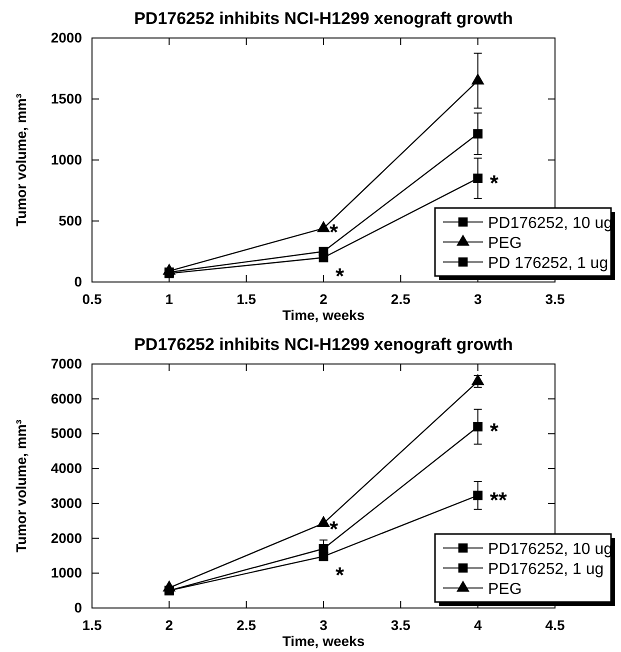 The height and width of the screenshot is (652, 621). I want to click on legend-label: PD 176252, 1 ug, so click(548, 263).